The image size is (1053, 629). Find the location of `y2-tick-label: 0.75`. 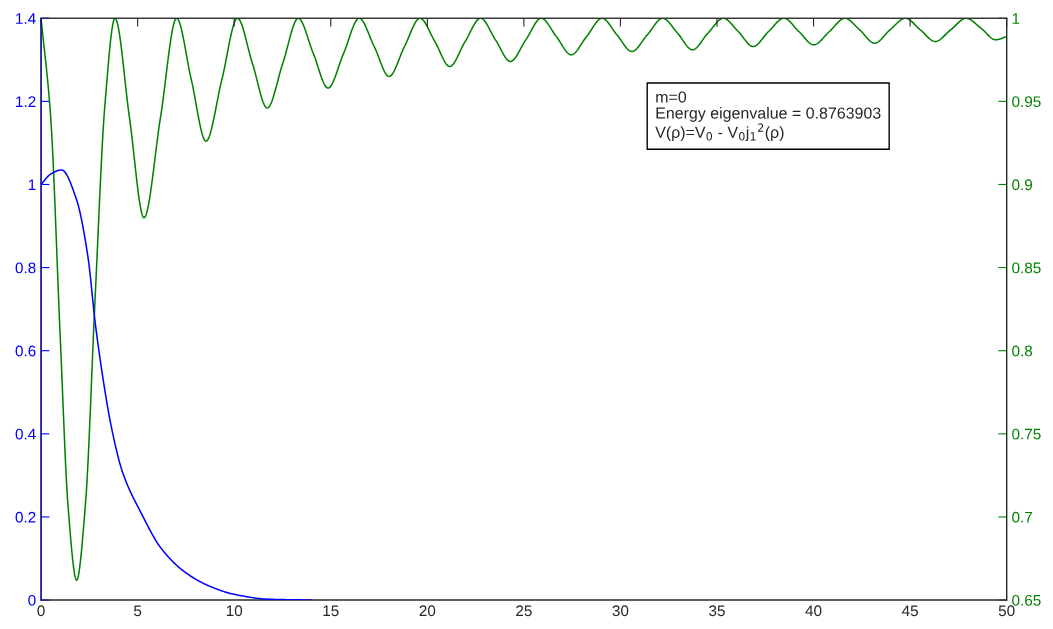

y2-tick-label: 0.75 is located at coordinates (1026, 434).